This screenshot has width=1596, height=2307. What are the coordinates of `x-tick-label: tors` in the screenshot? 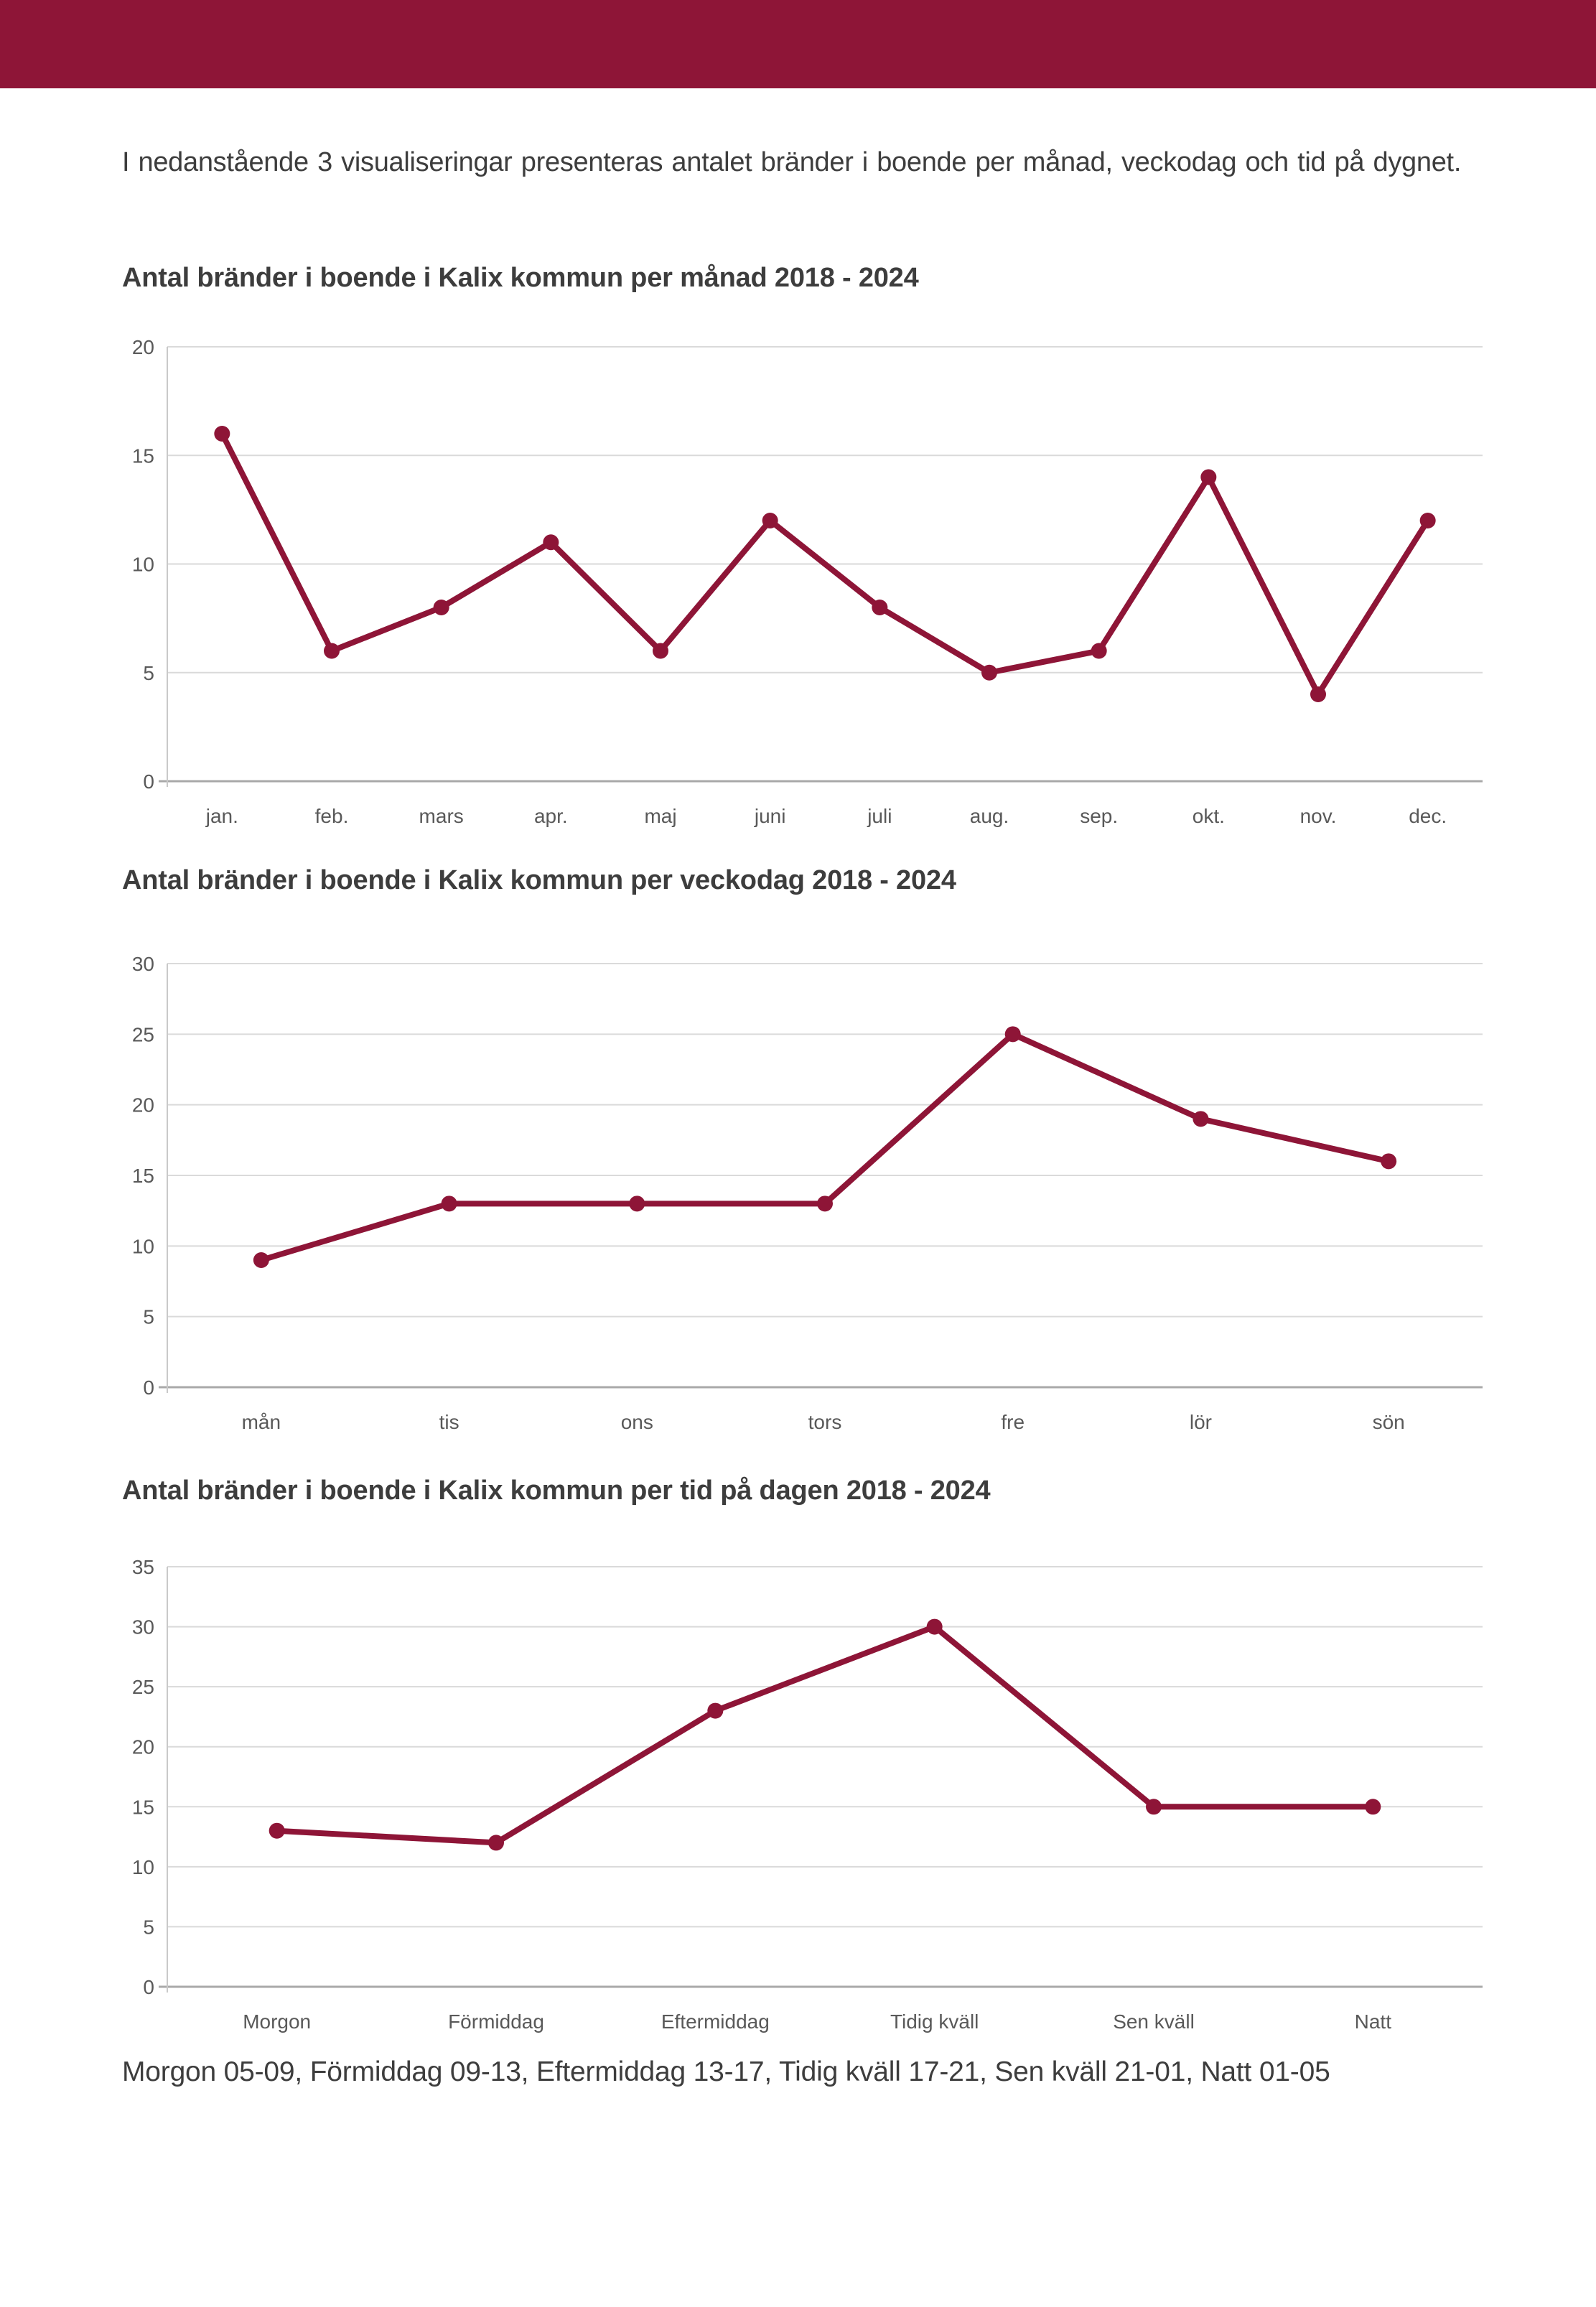 It's located at (825, 1422).